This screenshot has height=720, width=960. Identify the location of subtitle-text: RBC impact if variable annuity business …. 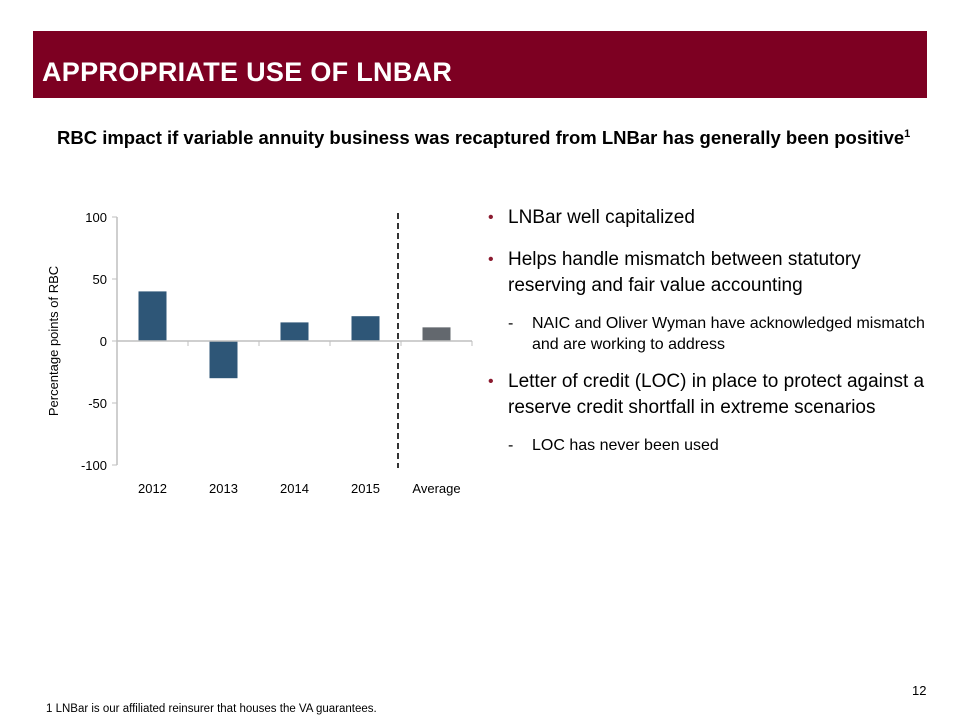
(481, 137).